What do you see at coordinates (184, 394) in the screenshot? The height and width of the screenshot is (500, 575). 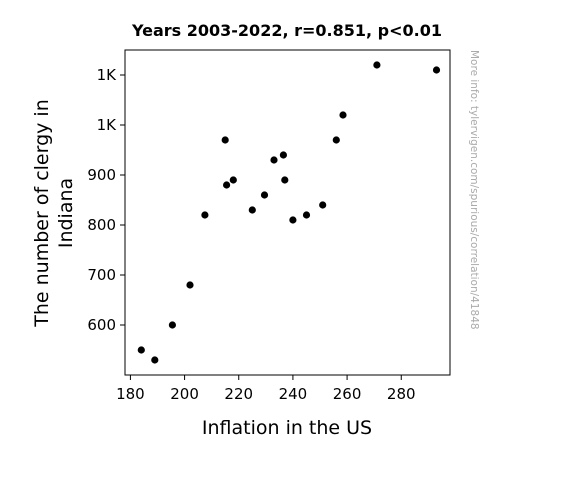 I see `x-tick-label-2: 200` at bounding box center [184, 394].